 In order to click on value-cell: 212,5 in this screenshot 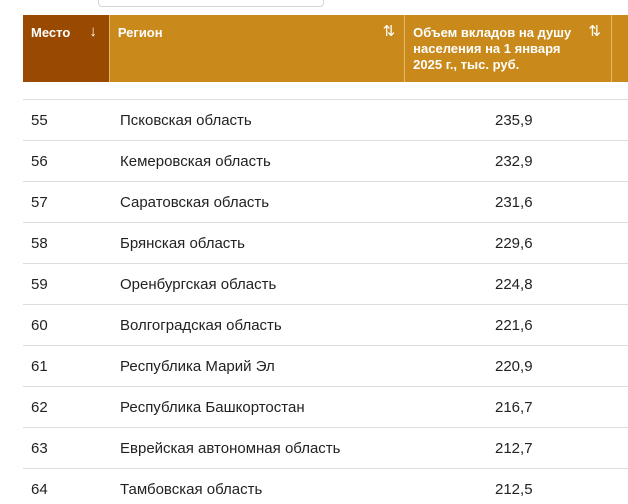, I will do `click(514, 489)`.